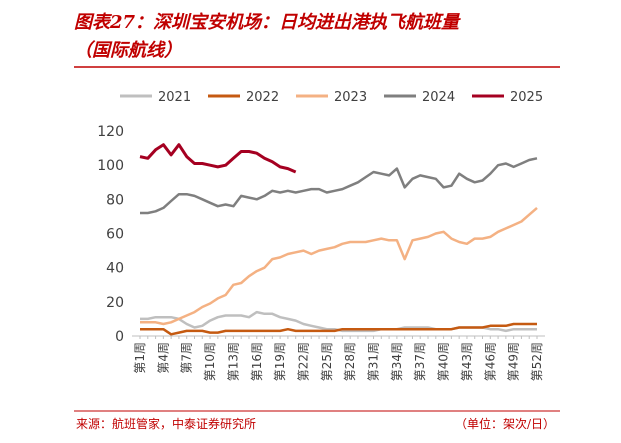  Describe the element at coordinates (327, 361) in the screenshot. I see `x-tick-label: 第25周` at that location.